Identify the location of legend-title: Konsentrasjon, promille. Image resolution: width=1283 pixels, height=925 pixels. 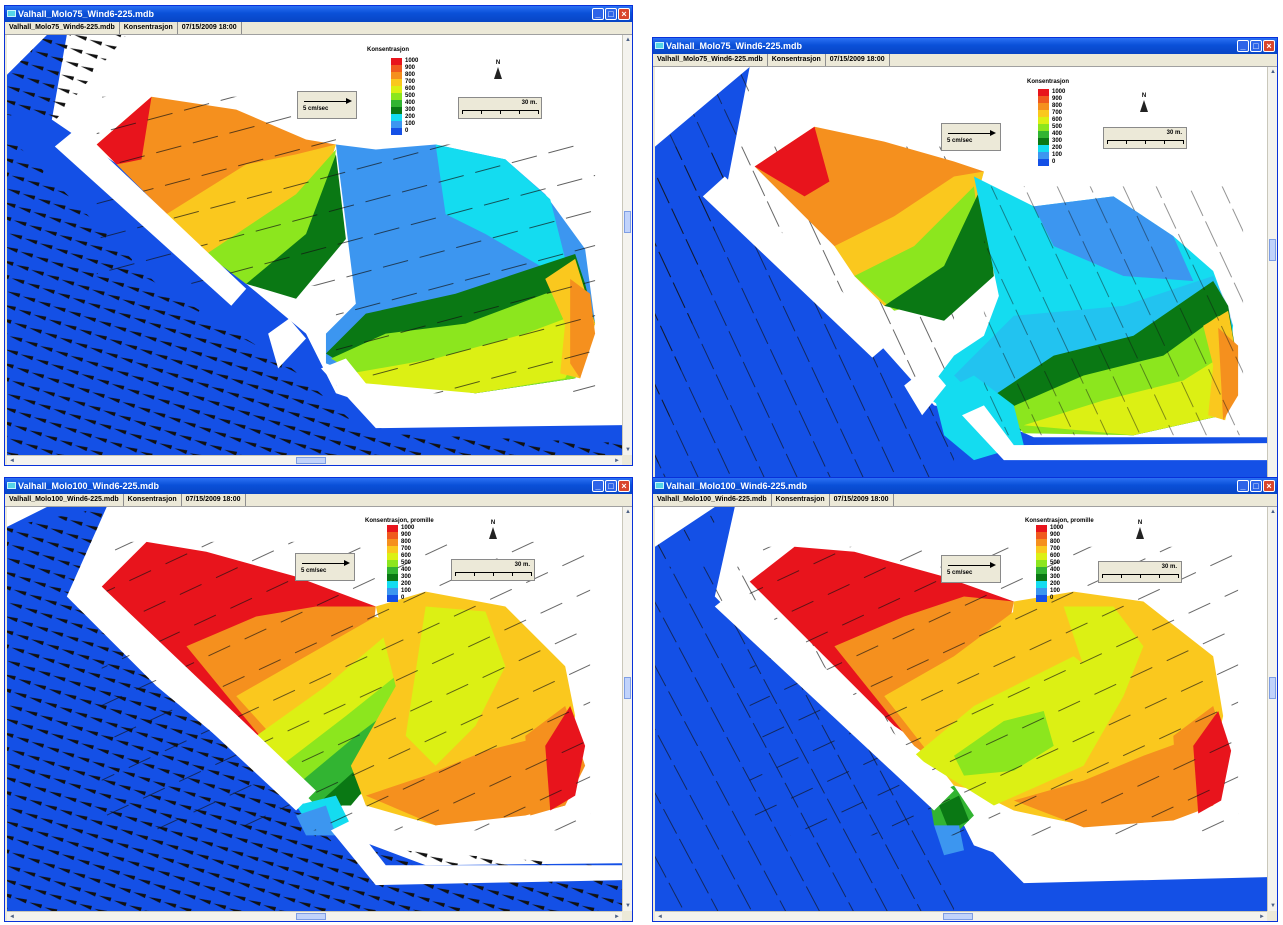
(1059, 521).